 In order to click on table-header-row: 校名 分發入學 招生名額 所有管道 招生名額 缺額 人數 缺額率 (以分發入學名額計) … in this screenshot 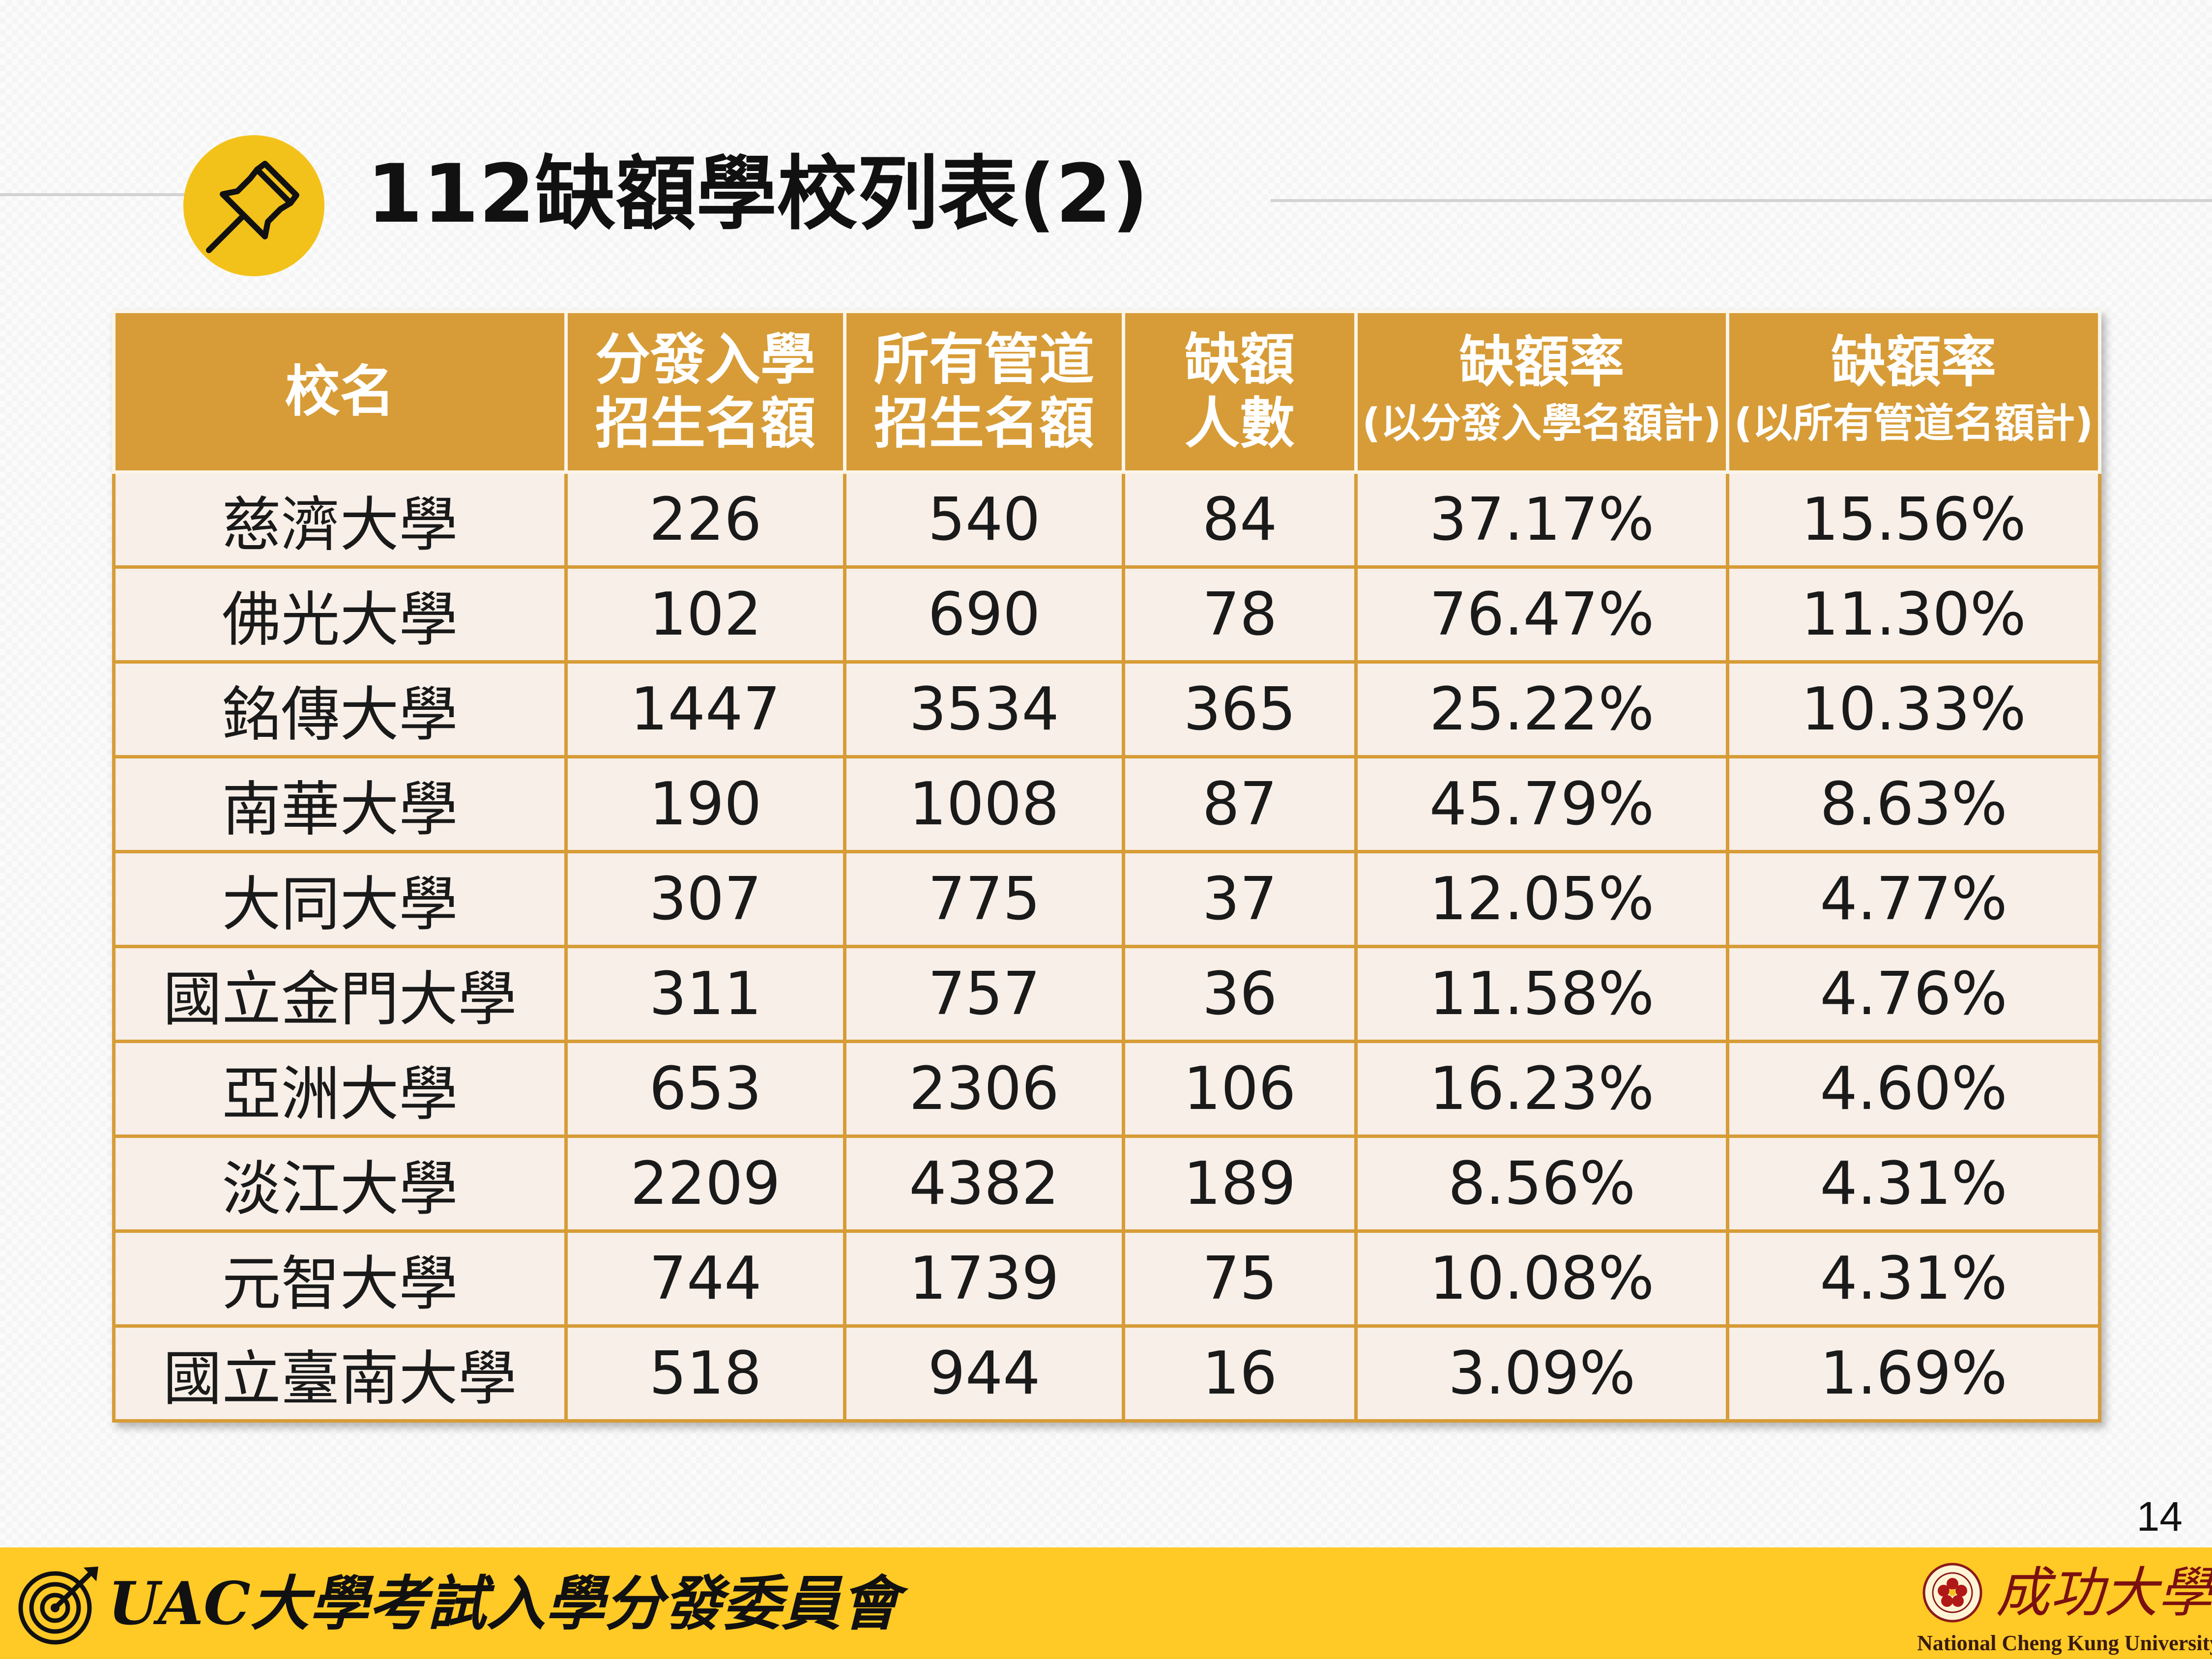, I will do `click(1106, 392)`.